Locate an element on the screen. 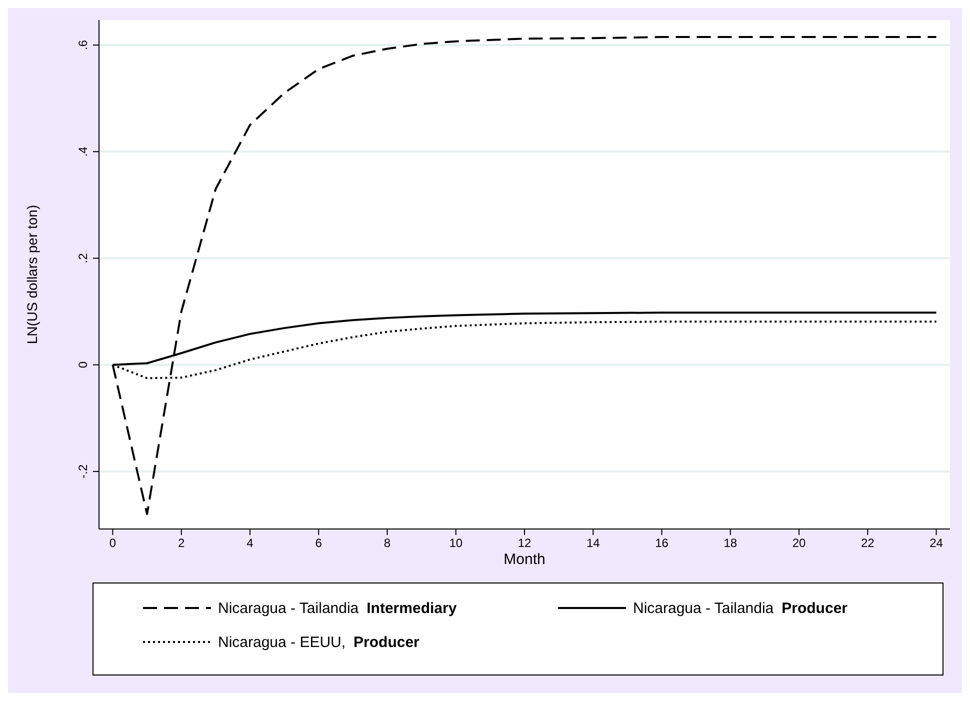 The image size is (970, 701). legend-label: Nicaragua - Tailandia Producer is located at coordinates (740, 608).